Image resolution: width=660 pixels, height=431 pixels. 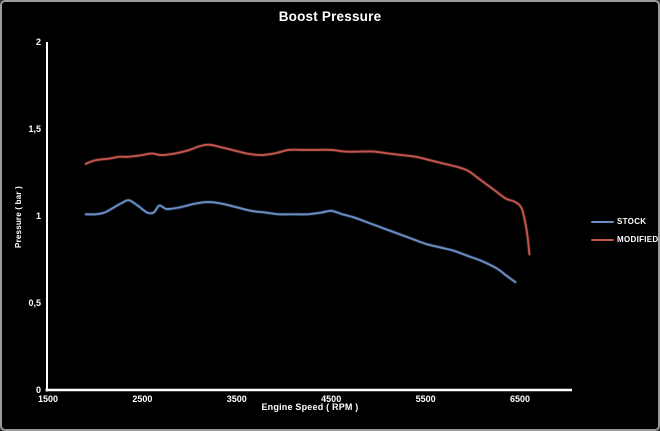 What do you see at coordinates (625, 230) in the screenshot?
I see `legend: STOCK MODIFIED` at bounding box center [625, 230].